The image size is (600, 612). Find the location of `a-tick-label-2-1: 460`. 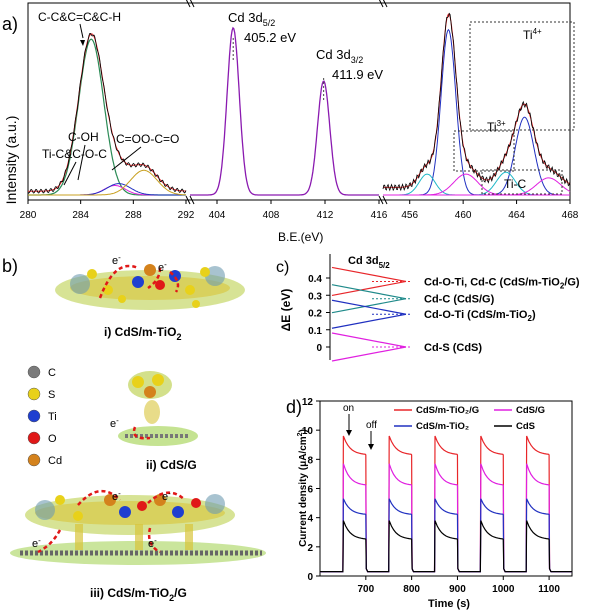

a-tick-label-2-1: 460 is located at coordinates (463, 215).